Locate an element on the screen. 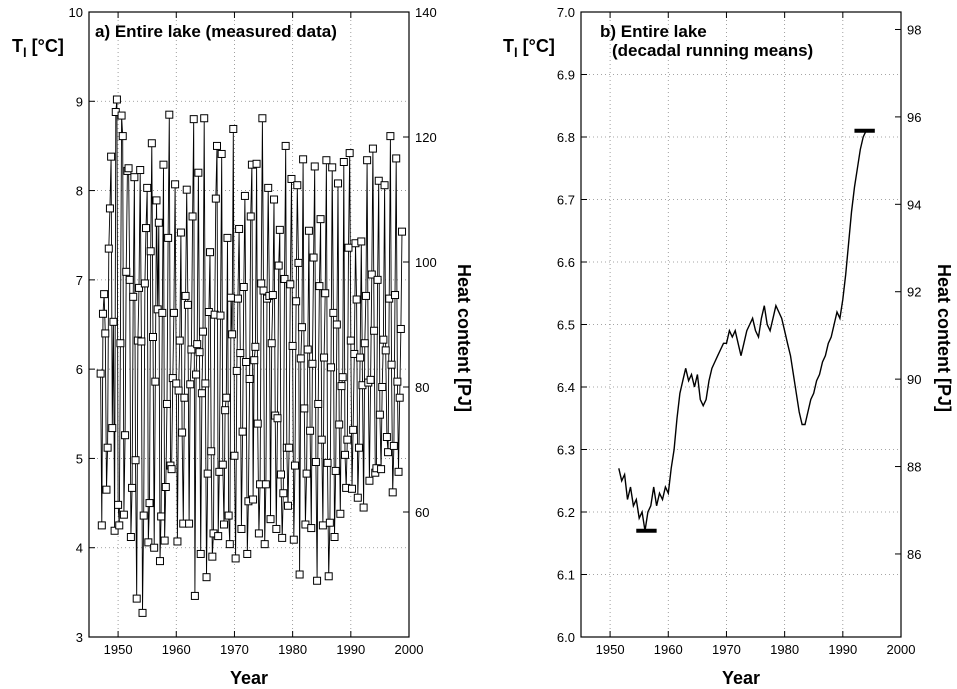 The height and width of the screenshot is (689, 957). x-tick-label: 1950 is located at coordinates (118, 649).